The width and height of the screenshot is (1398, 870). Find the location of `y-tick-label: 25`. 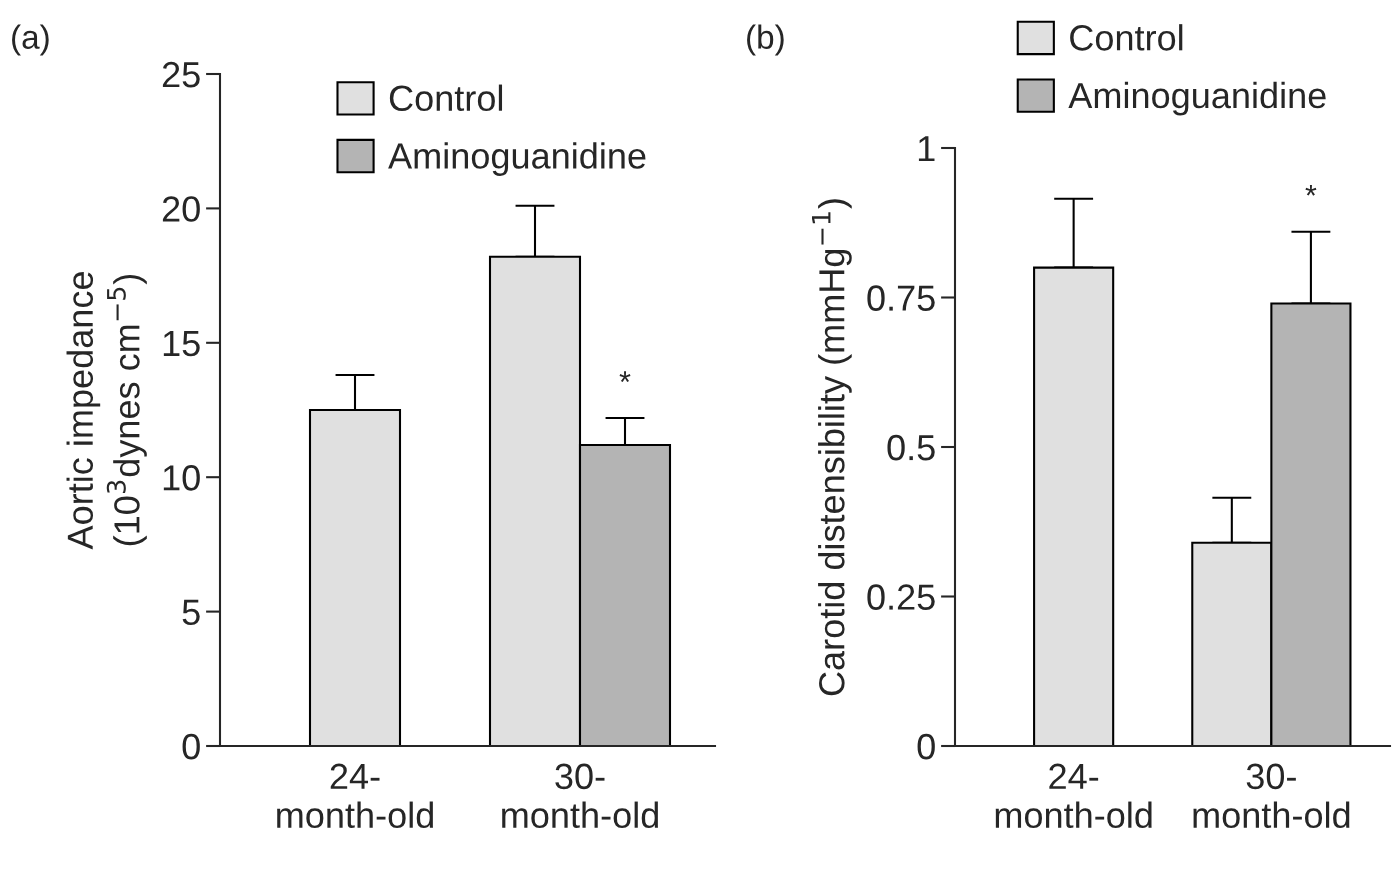

y-tick-label: 25 is located at coordinates (181, 74).